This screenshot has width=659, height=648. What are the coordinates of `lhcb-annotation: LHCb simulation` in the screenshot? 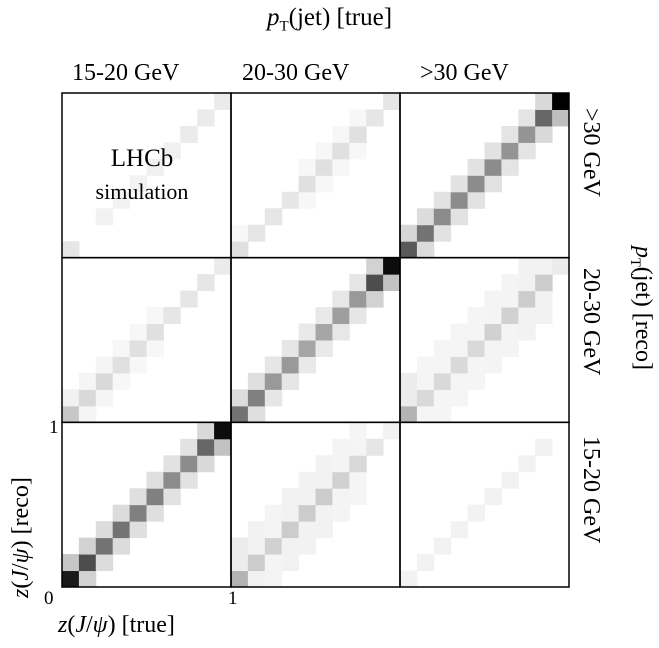 It's located at (142, 175).